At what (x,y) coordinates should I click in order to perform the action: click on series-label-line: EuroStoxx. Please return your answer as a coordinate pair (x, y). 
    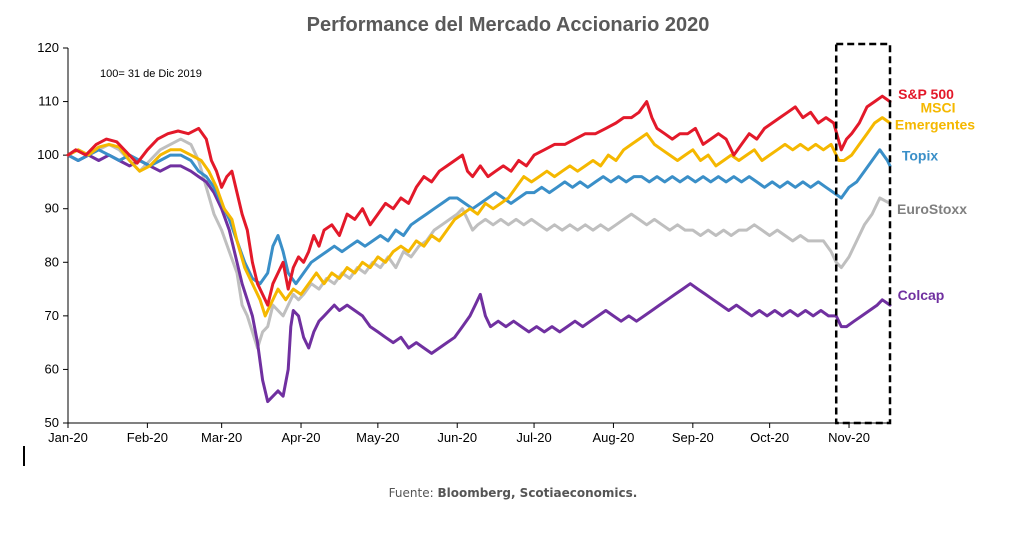
    Looking at the image, I should click on (932, 209).